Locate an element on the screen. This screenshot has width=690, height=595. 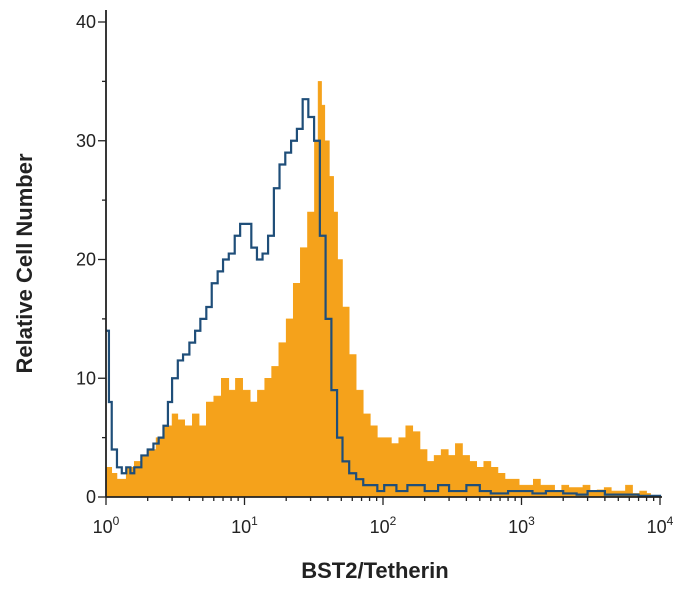
y-tick-label: 0 is located at coordinates (91, 497).